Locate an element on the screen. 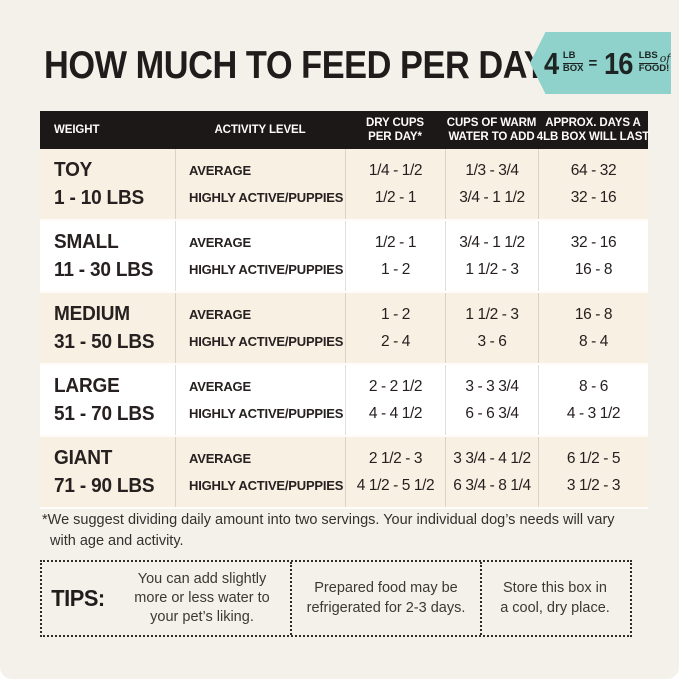 This screenshot has height=679, width=679. weight-cell: GIANT 71 - 90 LBS is located at coordinates (107, 472).